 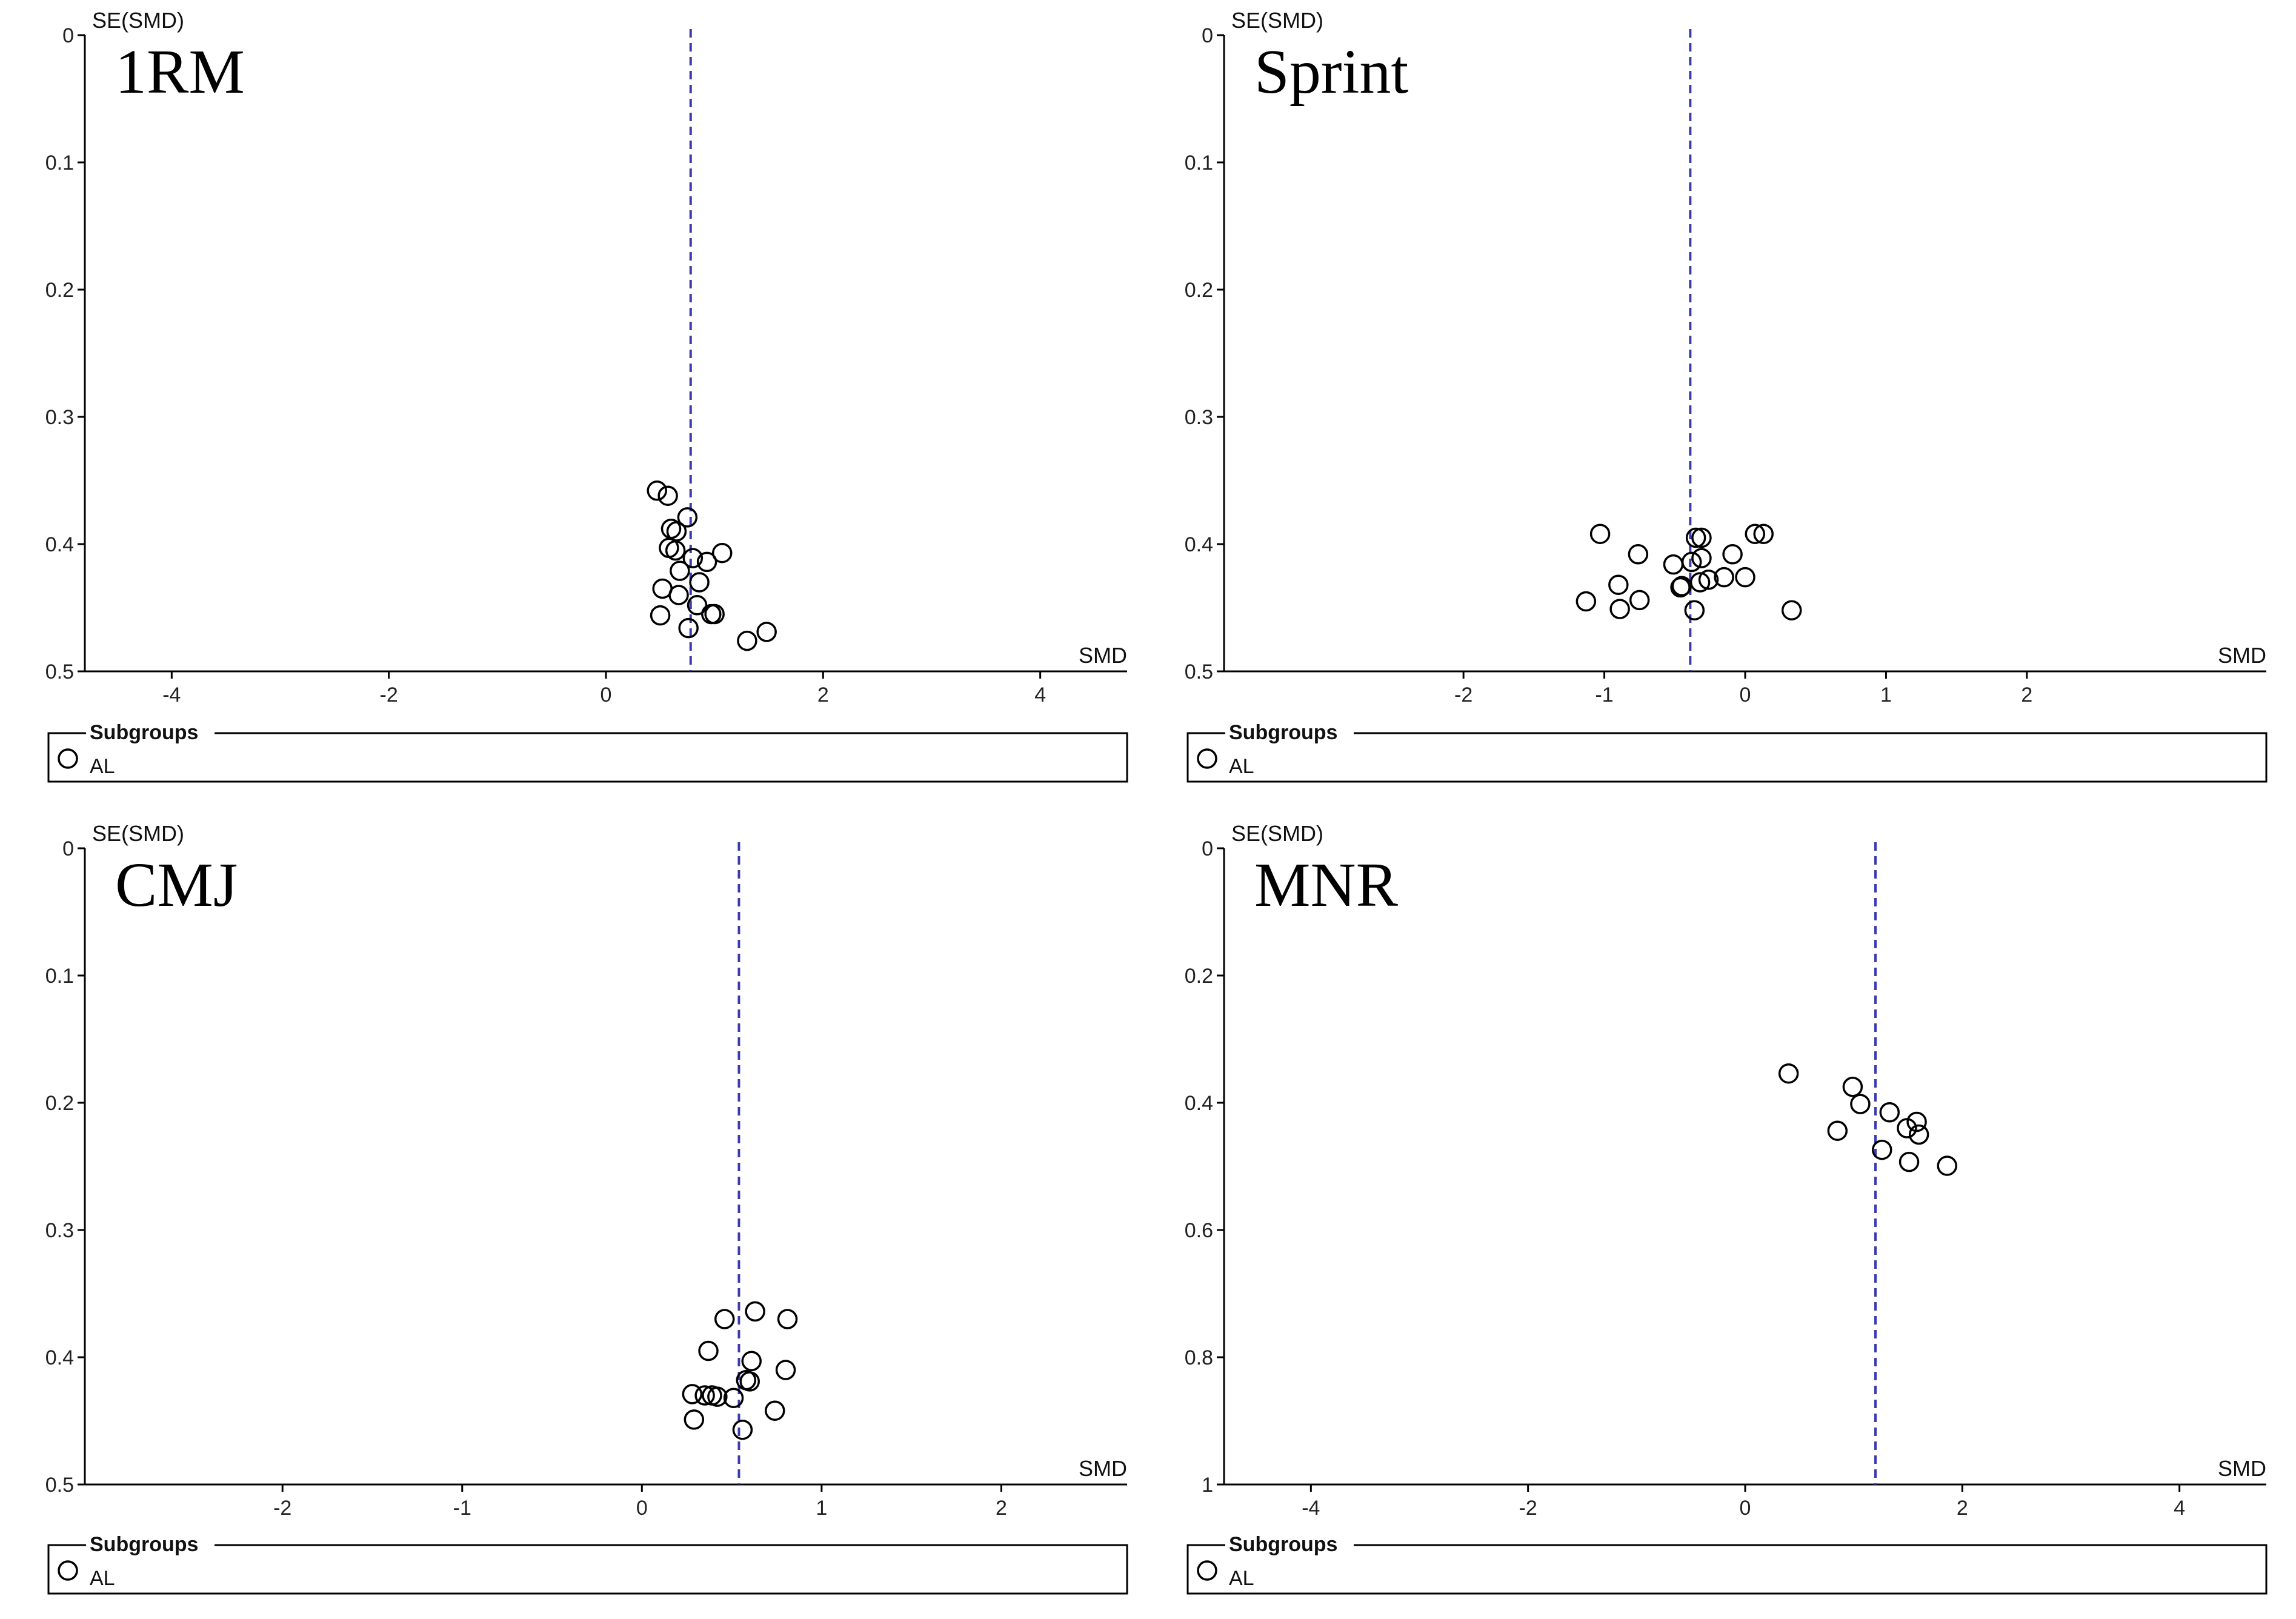 I want to click on legend-entry: AL, so click(x=102, y=1578).